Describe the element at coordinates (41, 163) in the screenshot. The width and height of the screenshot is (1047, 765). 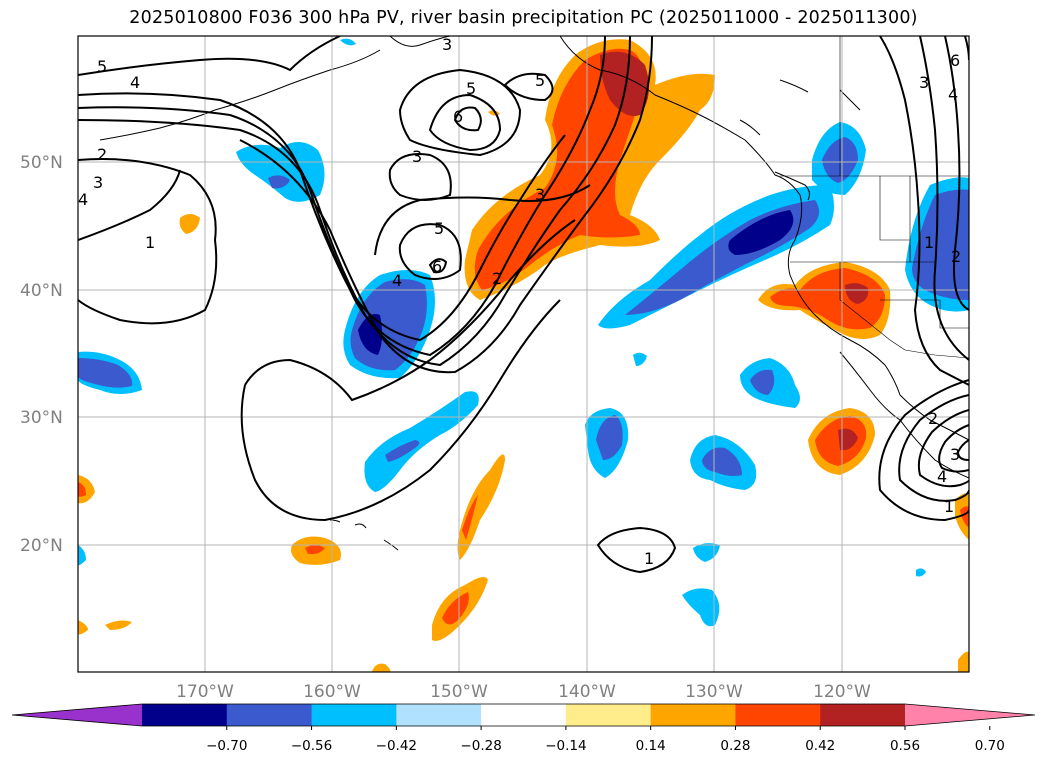
I see `lat-label: 50°N` at that location.